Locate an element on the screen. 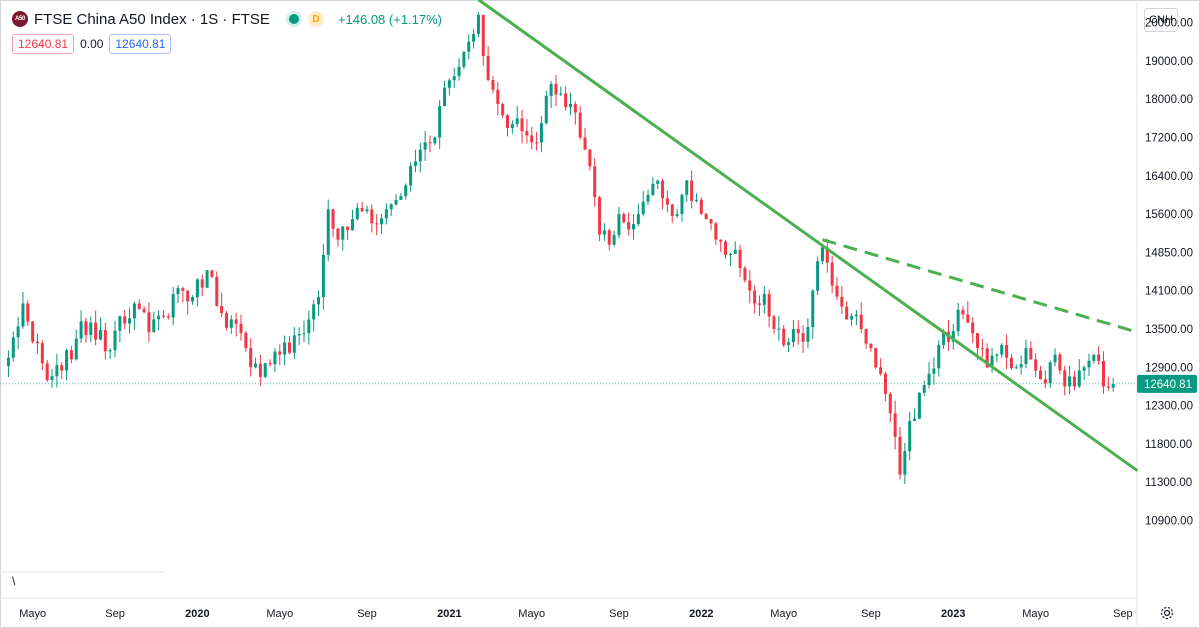 This screenshot has width=1200, height=628. price-tick-label: 14100.00 is located at coordinates (1169, 292).